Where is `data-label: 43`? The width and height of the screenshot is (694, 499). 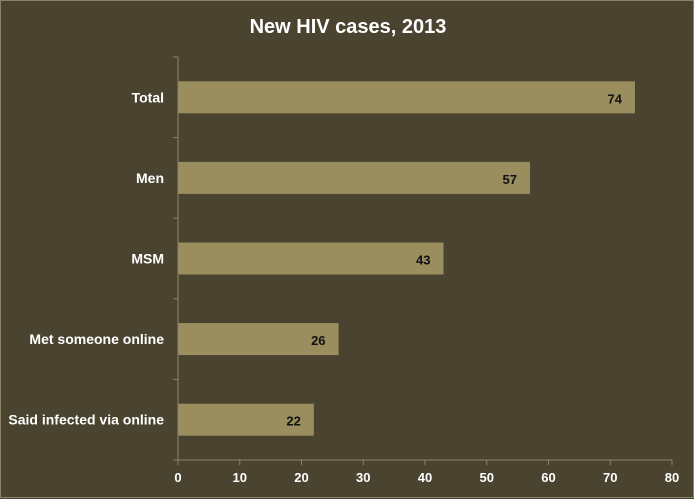
data-label: 43 is located at coordinates (423, 260).